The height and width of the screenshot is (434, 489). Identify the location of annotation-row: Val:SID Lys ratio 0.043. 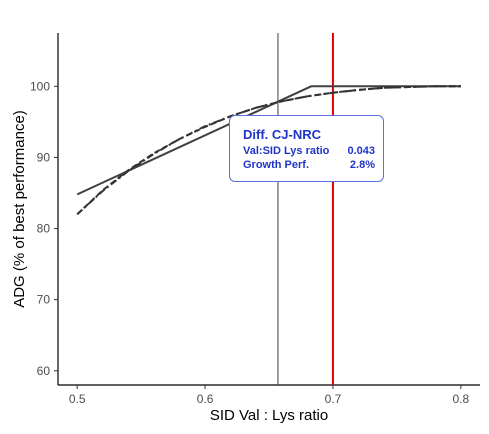
(309, 151).